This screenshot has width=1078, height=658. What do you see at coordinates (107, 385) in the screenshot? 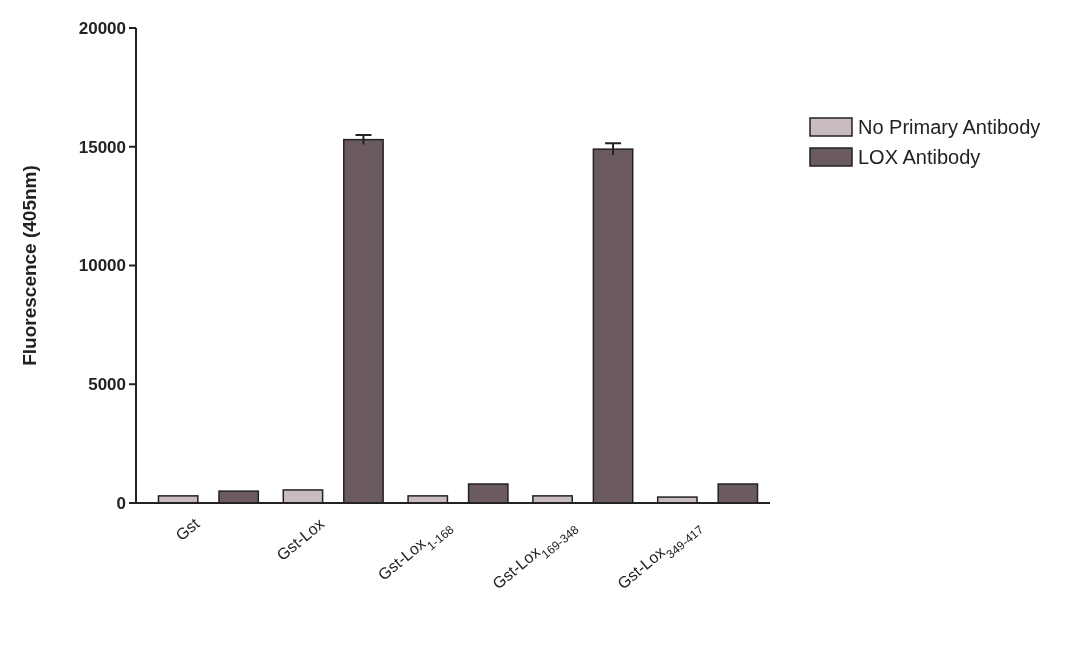
I see `y-tick-label: 5000` at bounding box center [107, 385].